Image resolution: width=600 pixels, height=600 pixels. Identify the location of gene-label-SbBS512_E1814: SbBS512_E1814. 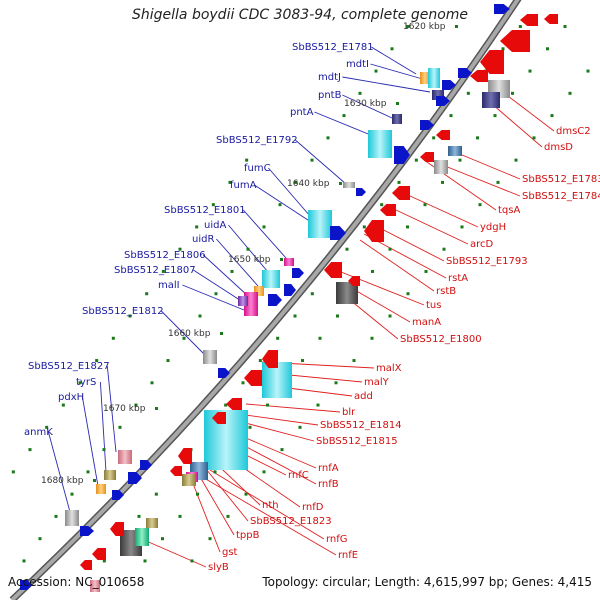
(361, 425).